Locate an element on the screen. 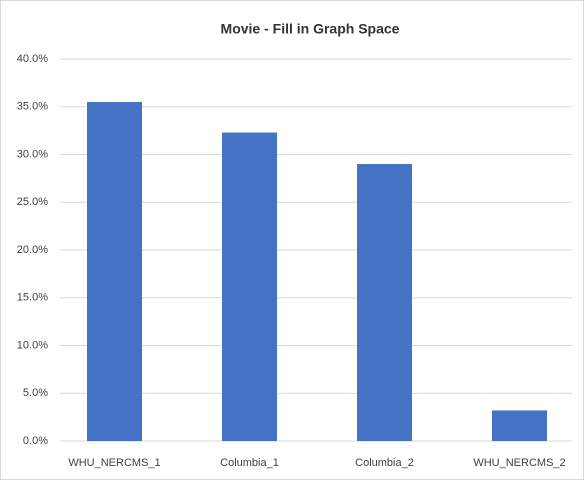  y-tick-label: 35.0% is located at coordinates (32, 107).